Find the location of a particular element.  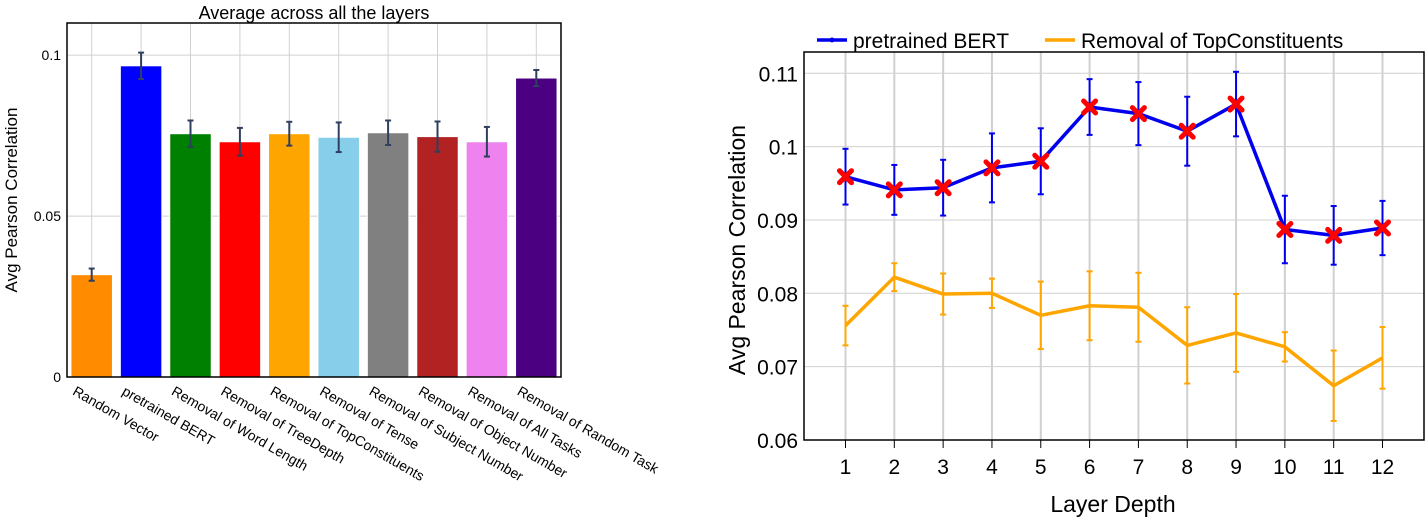

y-tick-label: 0 is located at coordinates (57, 377).